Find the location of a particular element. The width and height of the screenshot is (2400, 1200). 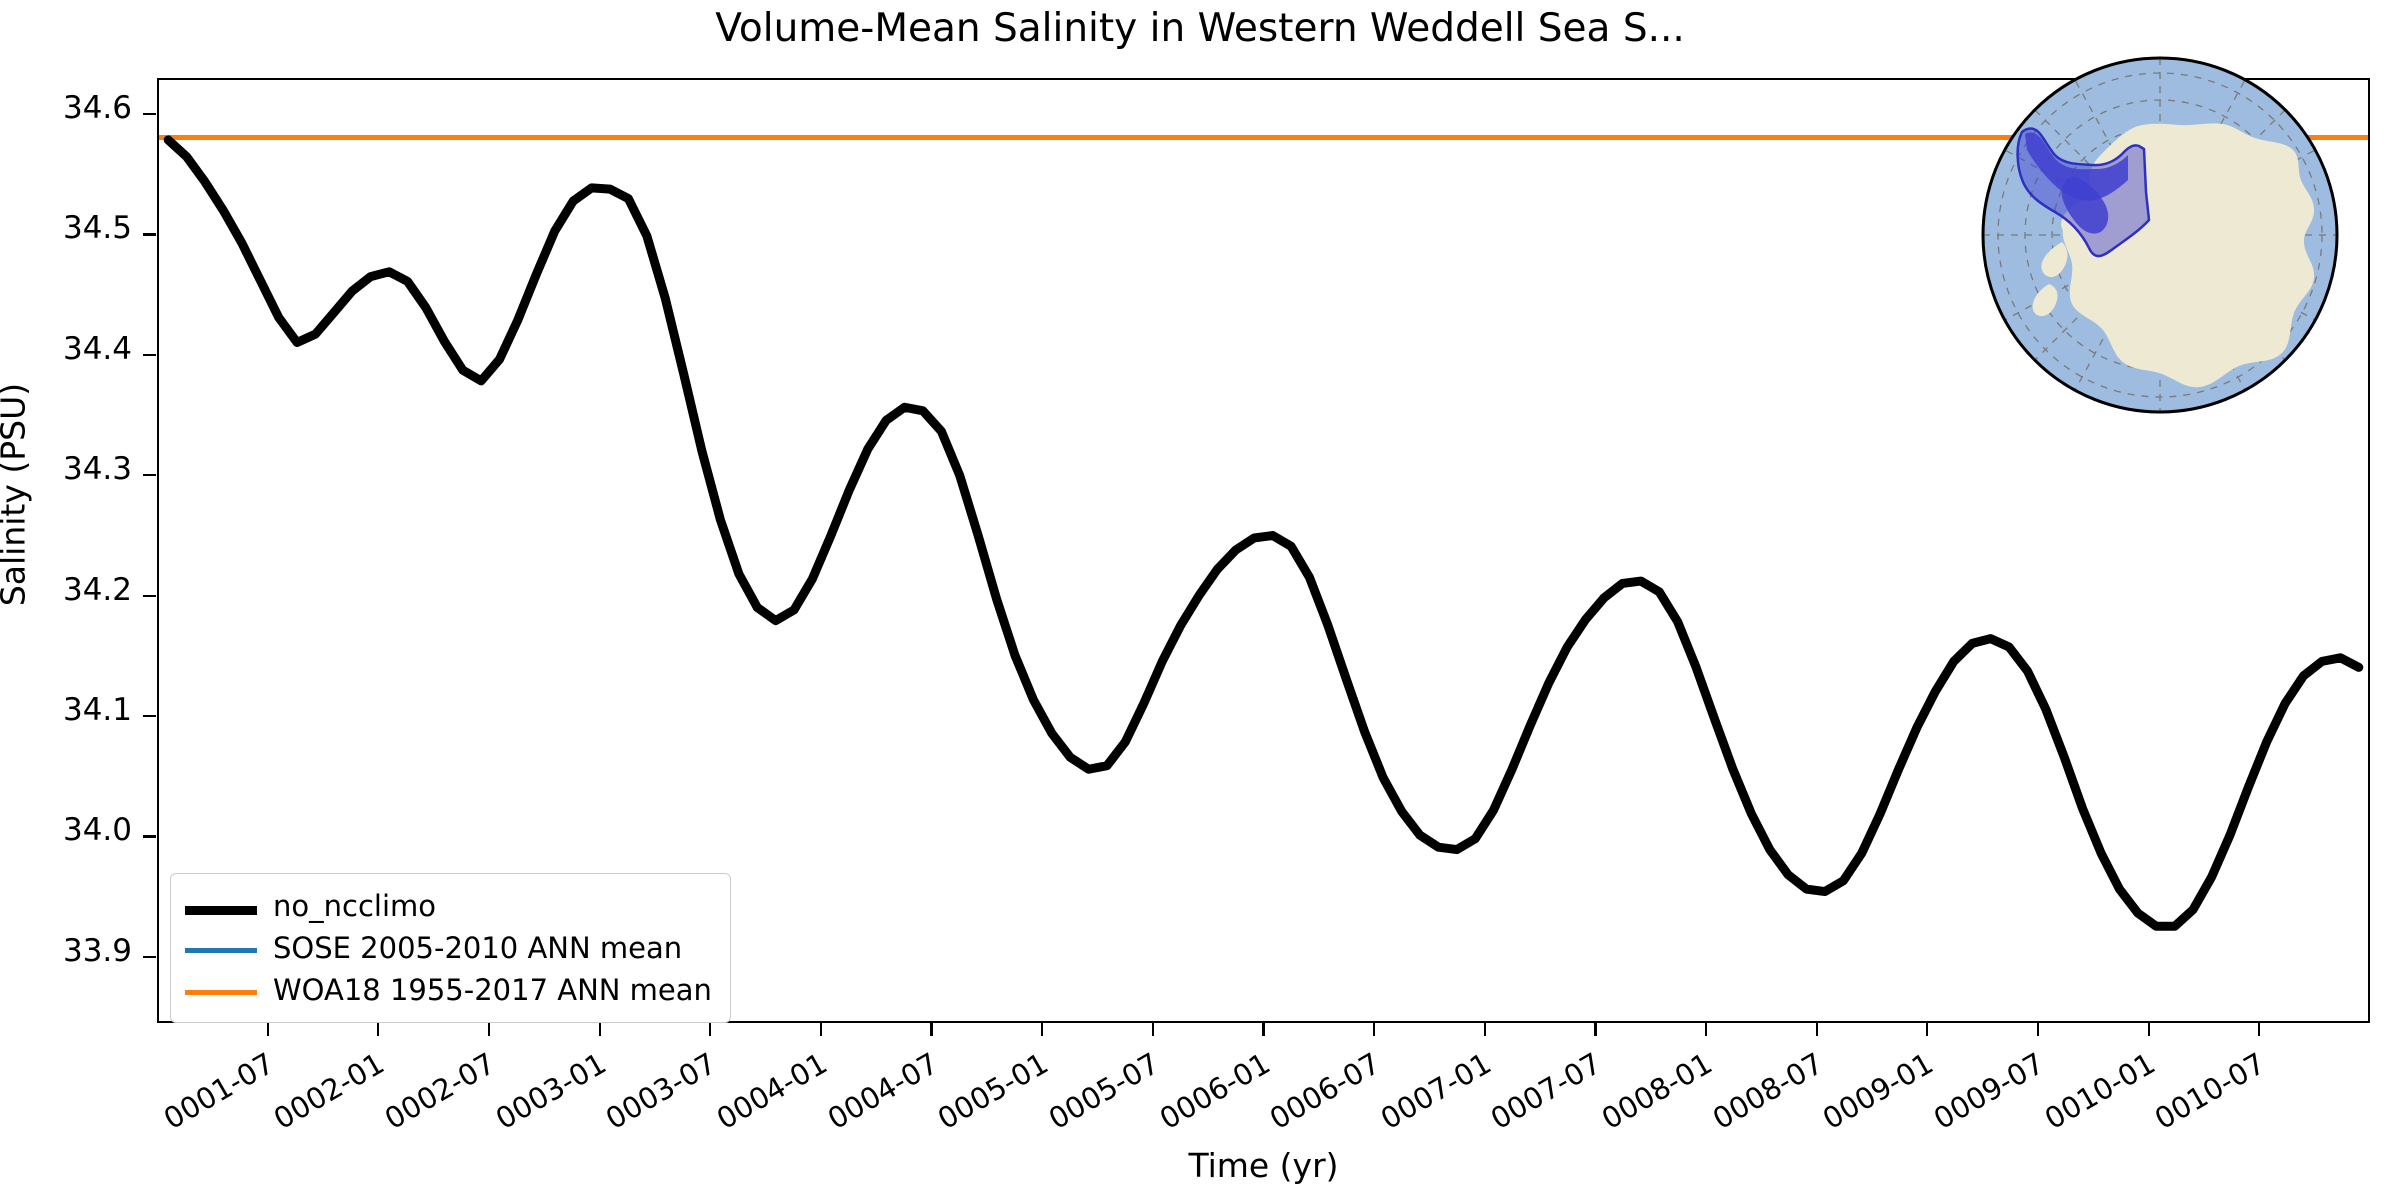

y-tick-label: 33.9 is located at coordinates (97, 950).